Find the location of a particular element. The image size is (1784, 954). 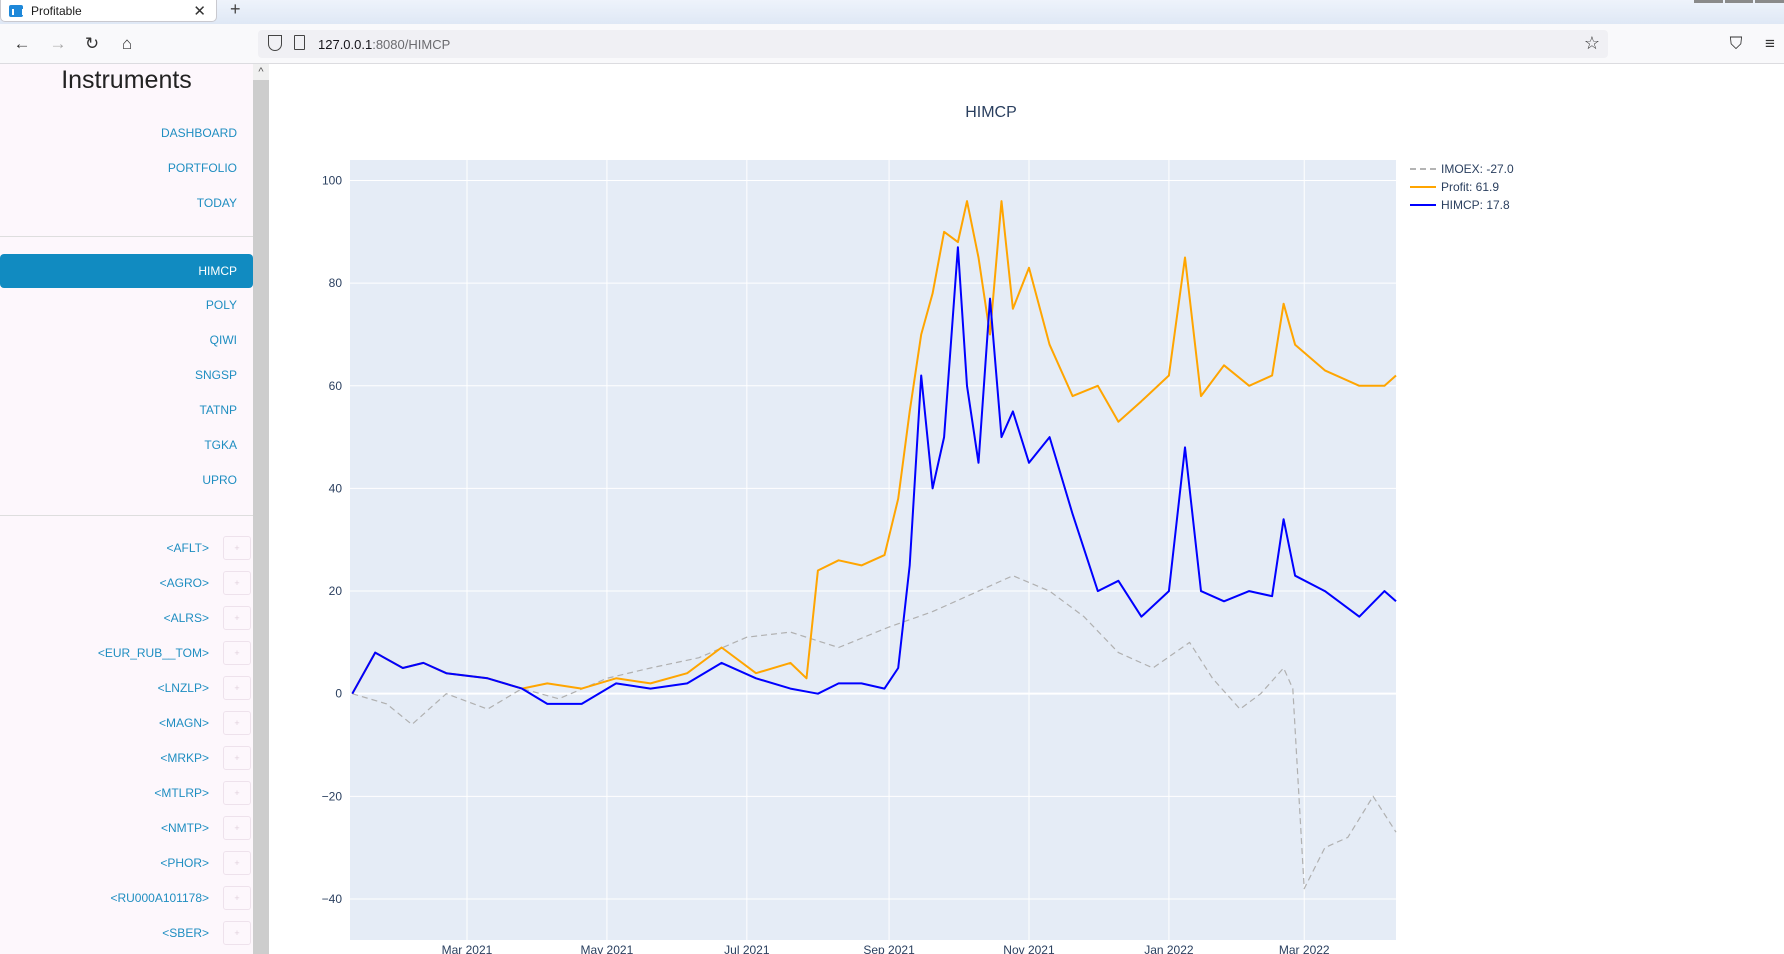

nav-link-mrkp: <MRKP> is located at coordinates (184, 758).